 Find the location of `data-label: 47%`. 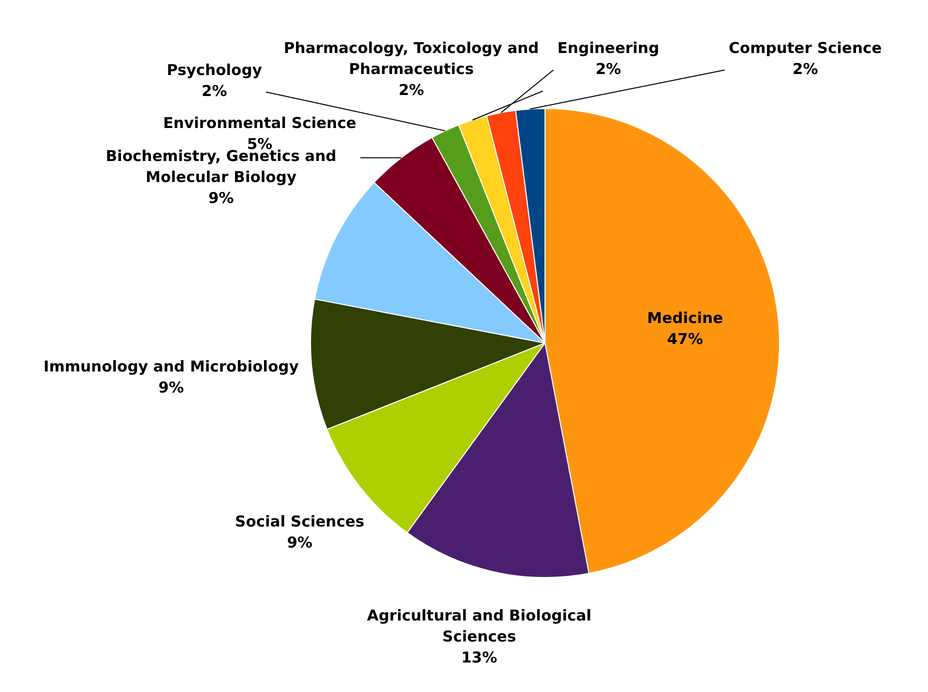

data-label: 47% is located at coordinates (685, 339).